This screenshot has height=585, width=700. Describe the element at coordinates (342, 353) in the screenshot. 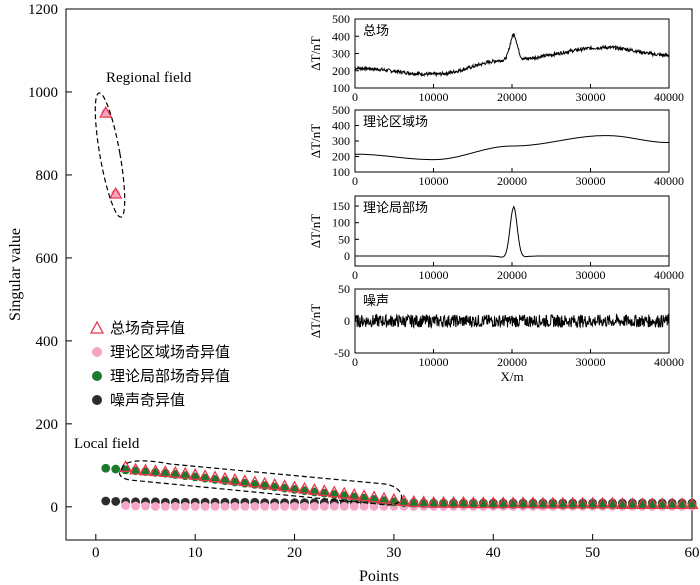

I see `inset-y-tick-label: -50` at that location.